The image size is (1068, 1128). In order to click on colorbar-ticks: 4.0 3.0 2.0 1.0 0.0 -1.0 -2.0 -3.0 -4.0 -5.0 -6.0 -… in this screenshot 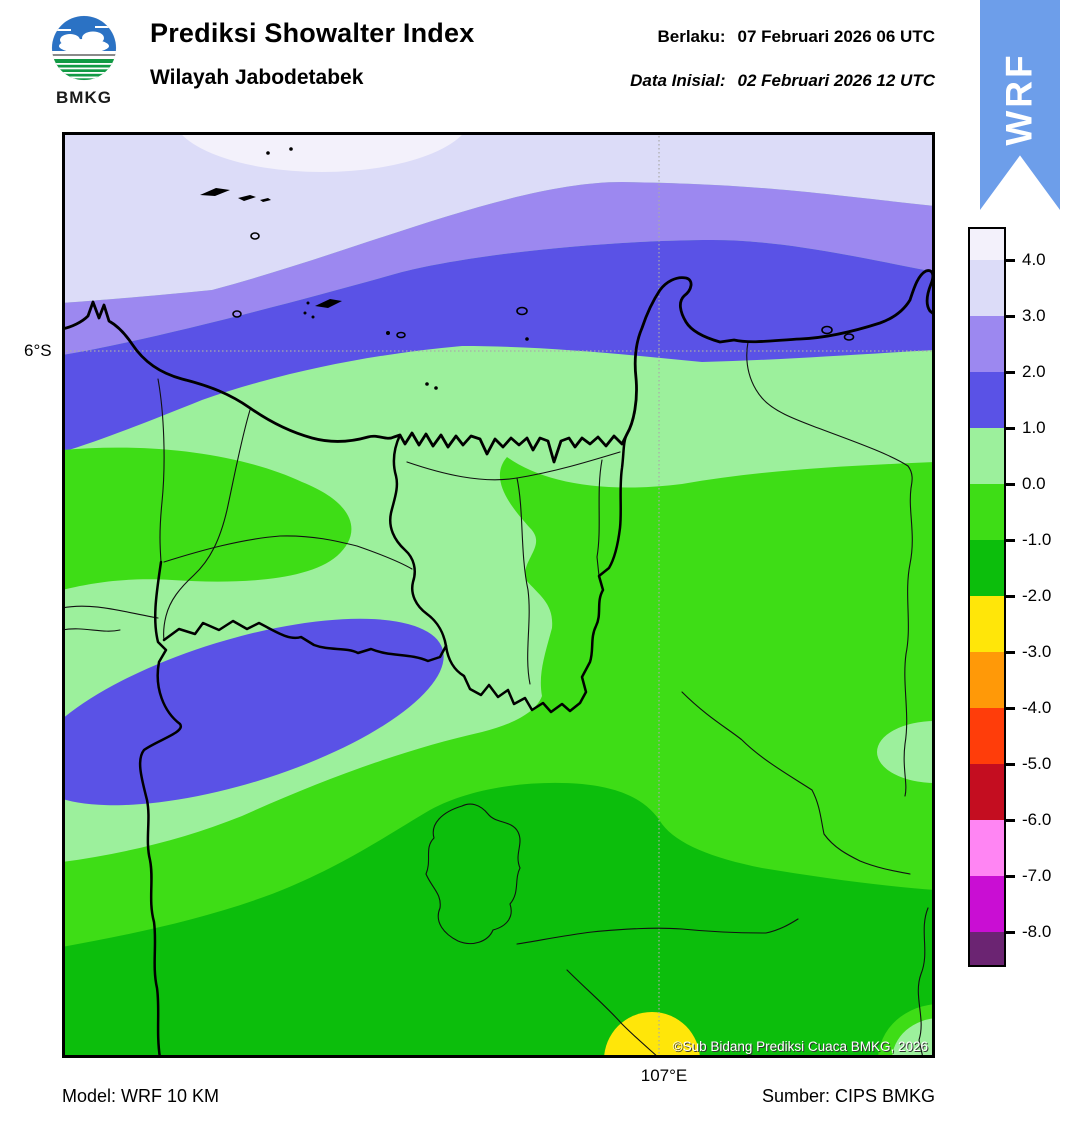, I will do `click(1036, 597)`.